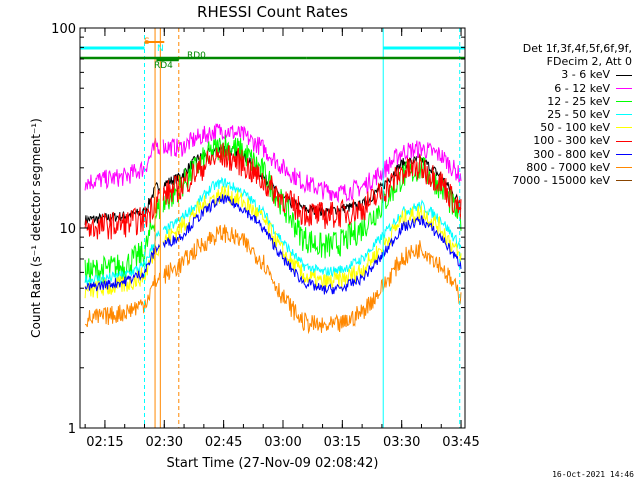  What do you see at coordinates (401, 442) in the screenshot?
I see `x-tick-label-6: 03:30` at bounding box center [401, 442].